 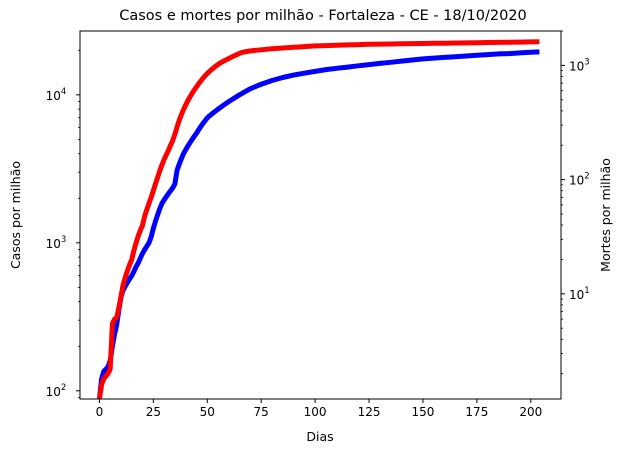 I want to click on y-left-tick-label: 10³, so click(x=56, y=243).